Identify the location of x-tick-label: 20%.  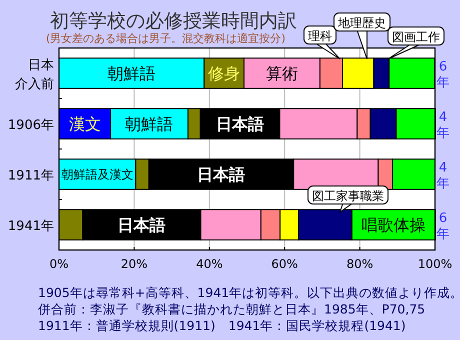
(134, 264).